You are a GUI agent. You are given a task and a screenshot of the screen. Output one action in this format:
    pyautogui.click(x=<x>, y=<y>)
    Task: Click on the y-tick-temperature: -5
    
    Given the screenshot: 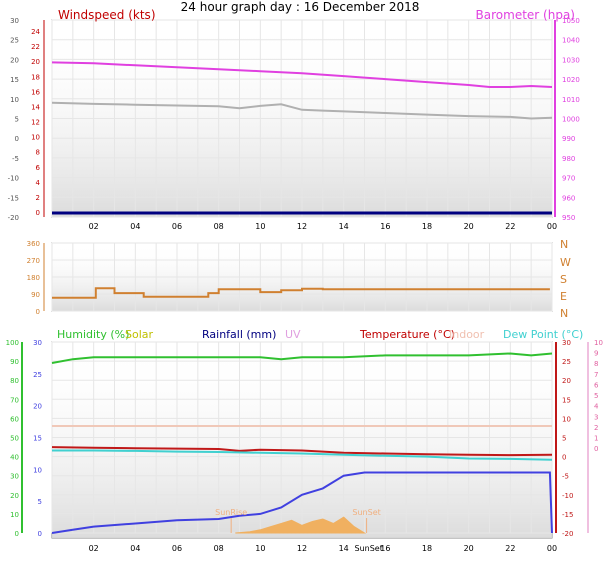 What is the action you would take?
    pyautogui.click(x=565, y=477)
    